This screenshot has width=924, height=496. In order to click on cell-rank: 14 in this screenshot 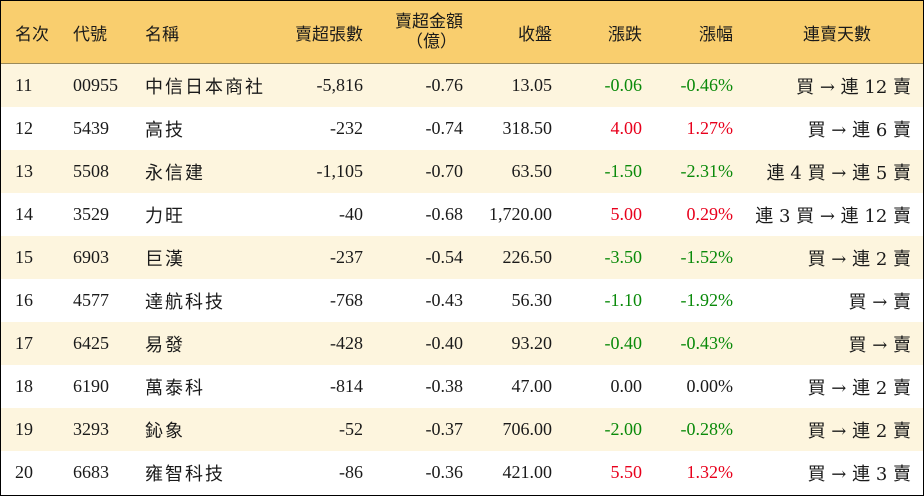, I will do `click(24, 214)`.